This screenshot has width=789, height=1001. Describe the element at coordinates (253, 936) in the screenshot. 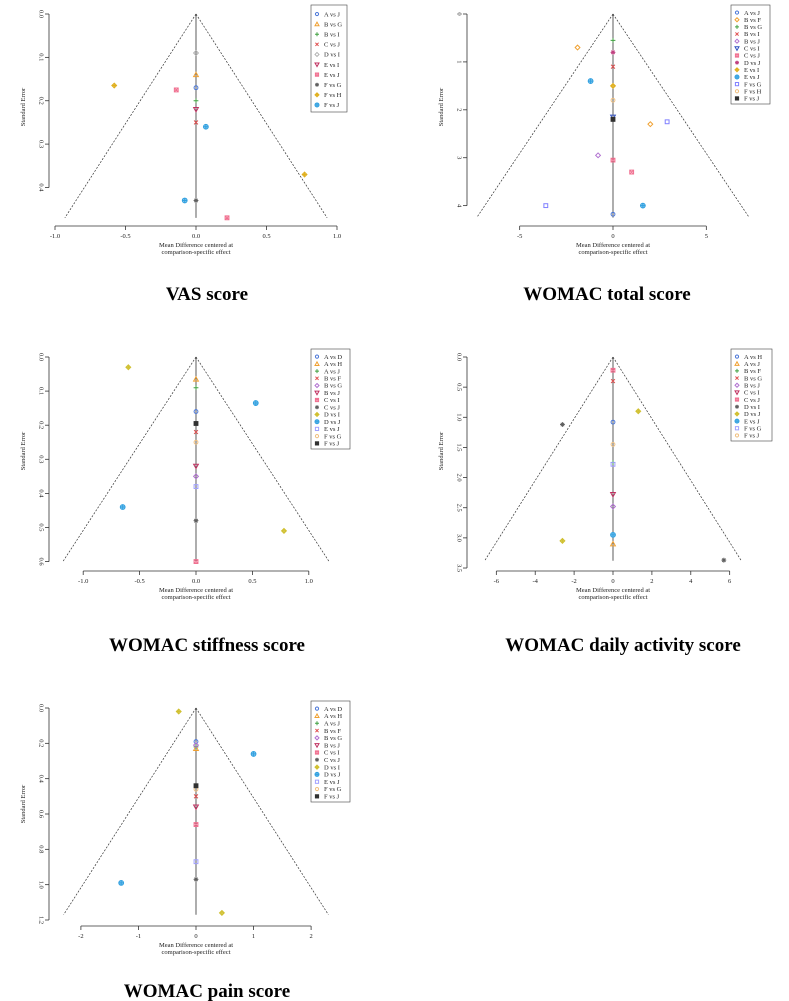

I see `x-tick-label: 1` at that location.